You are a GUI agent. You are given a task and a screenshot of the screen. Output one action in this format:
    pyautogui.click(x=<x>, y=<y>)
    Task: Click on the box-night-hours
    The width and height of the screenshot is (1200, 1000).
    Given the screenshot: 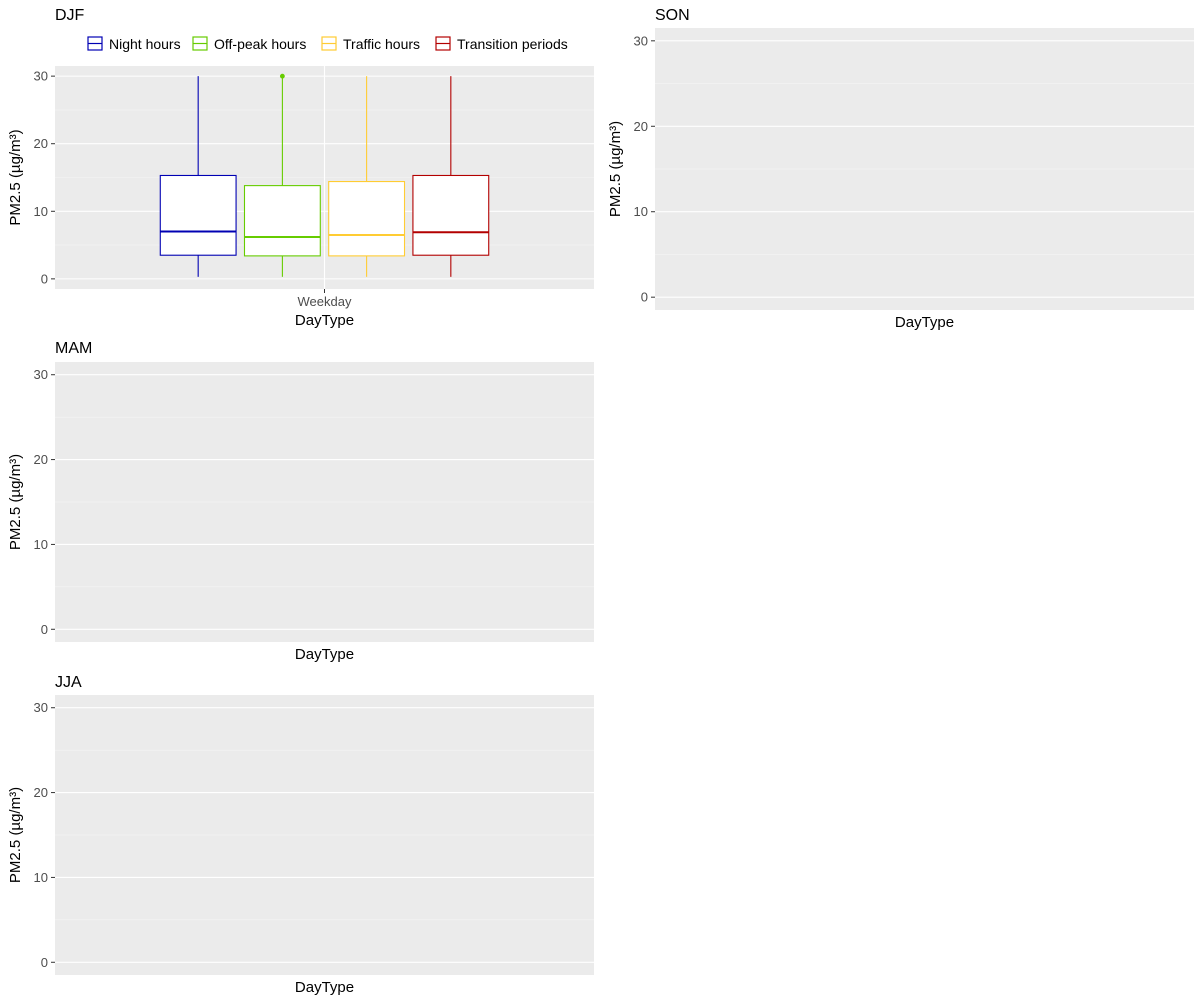 What is the action you would take?
    pyautogui.click(x=198, y=176)
    